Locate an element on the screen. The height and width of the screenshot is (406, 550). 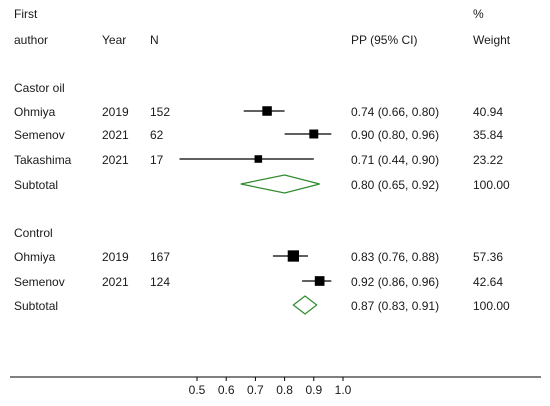
subtotal-row: Subtotal 0.80 (0.65, 0.92) 100.00 is located at coordinates (262, 184).